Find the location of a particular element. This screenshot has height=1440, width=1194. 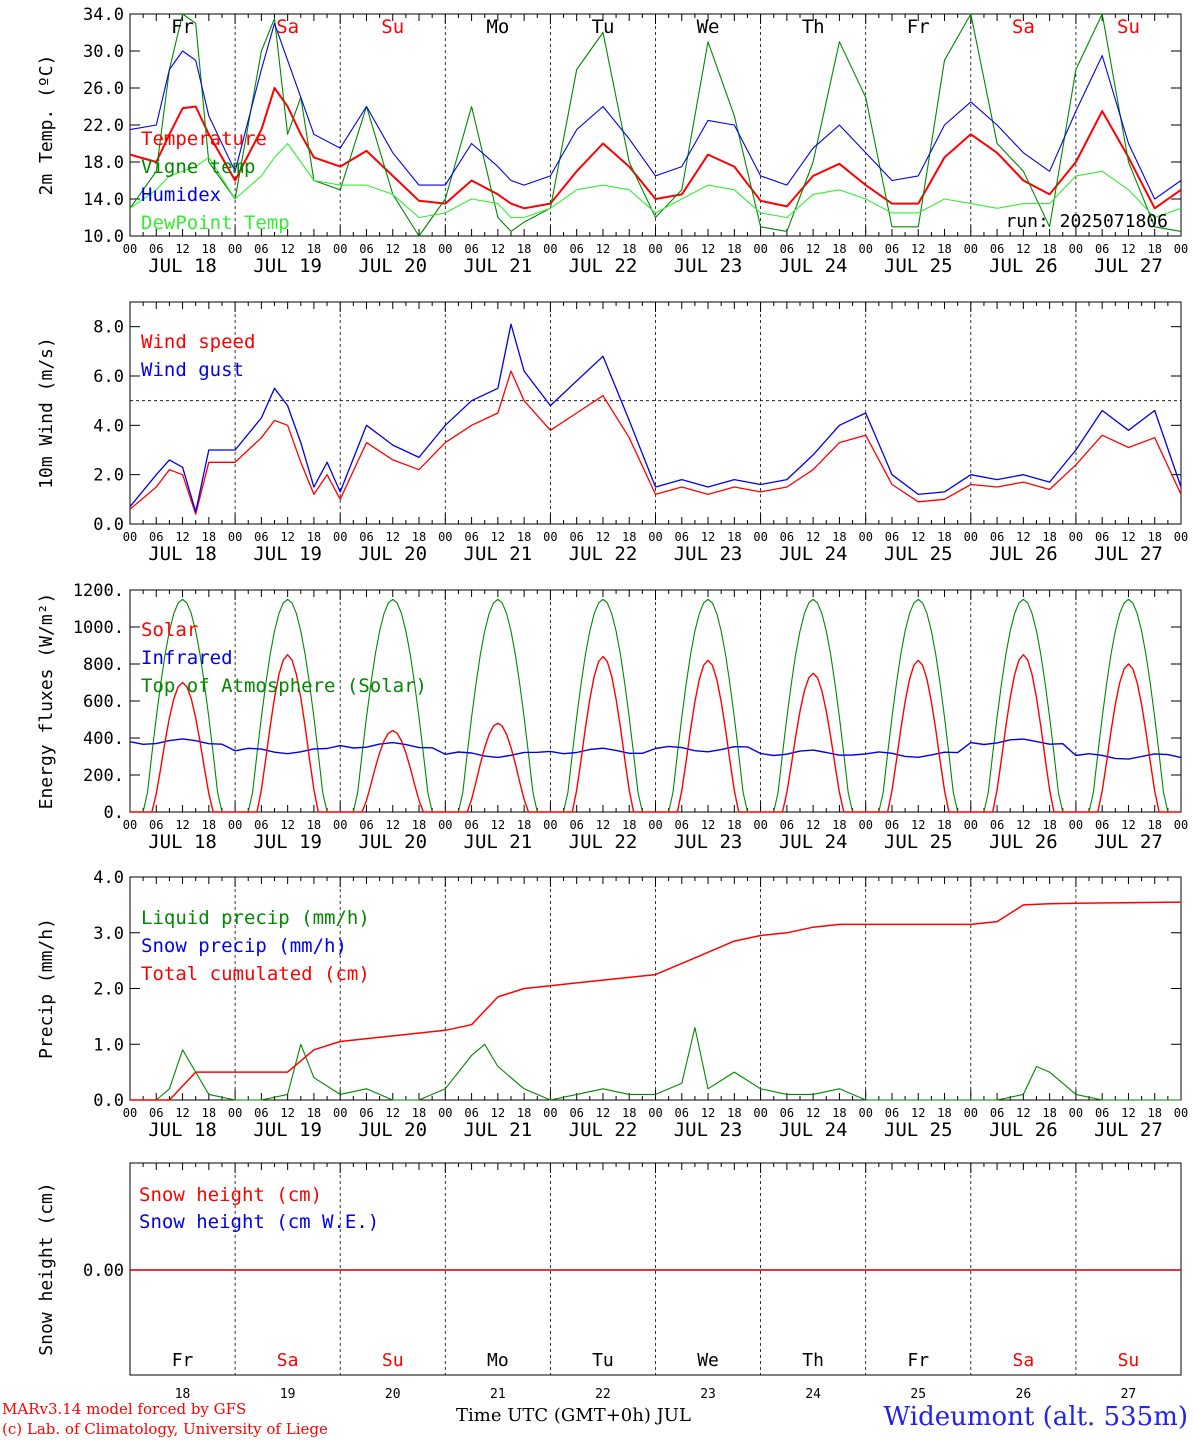

day-label: JUL 24 is located at coordinates (813, 554).